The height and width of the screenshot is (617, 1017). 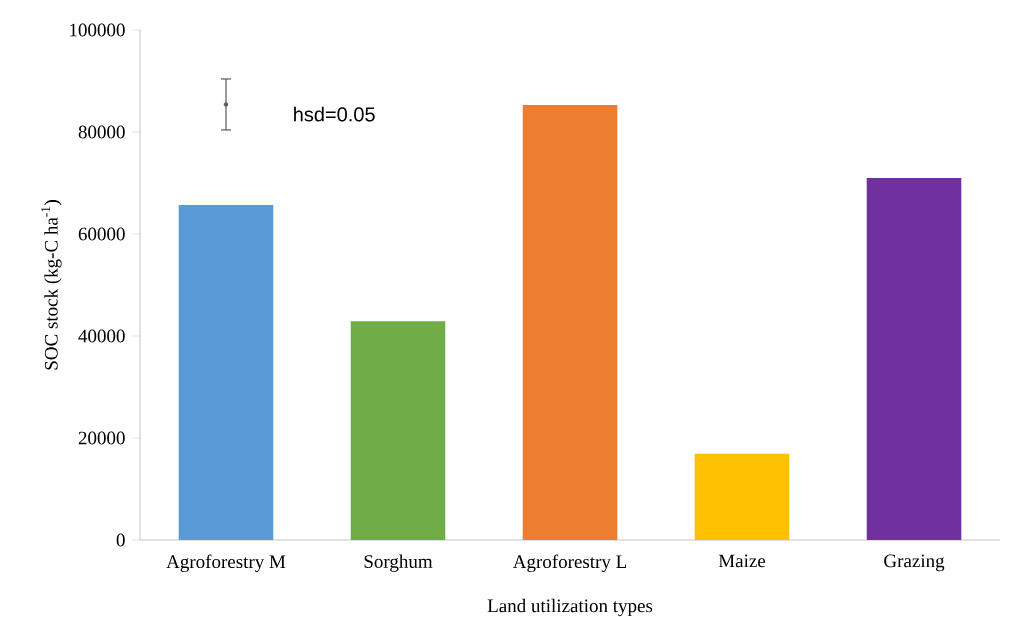 I want to click on x-tick-label: Sorghum, so click(x=398, y=563).